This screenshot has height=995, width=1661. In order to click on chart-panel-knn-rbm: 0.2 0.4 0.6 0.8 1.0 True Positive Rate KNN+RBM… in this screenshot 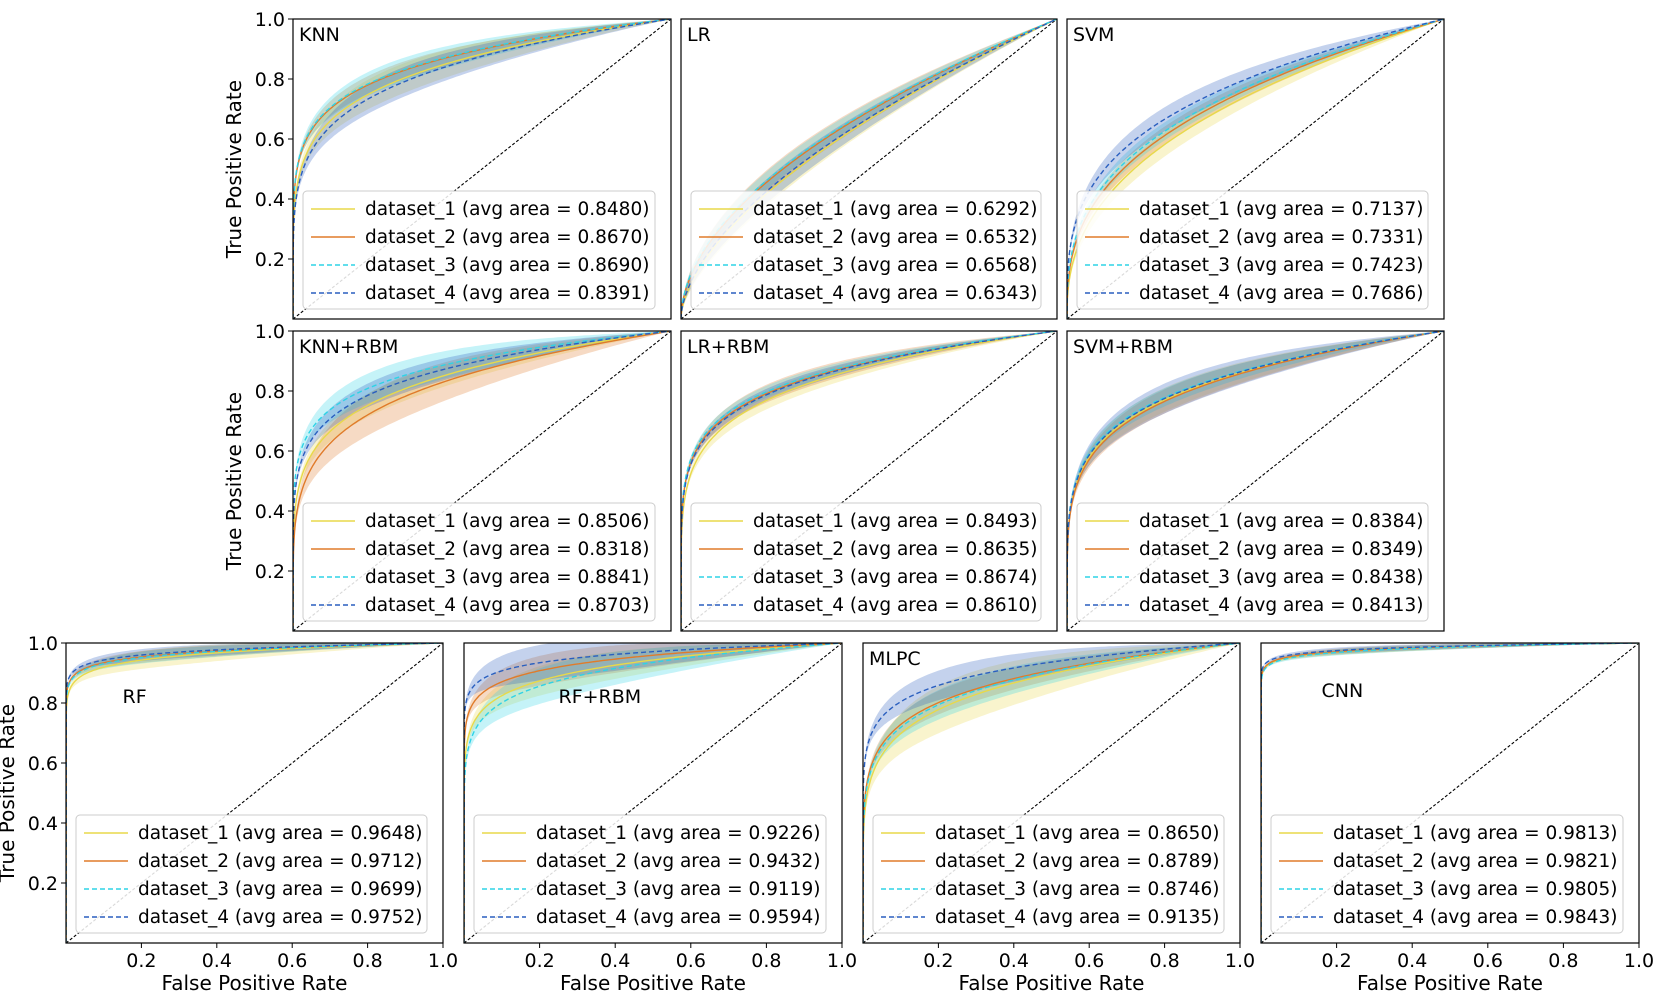, I will do `click(447, 476)`.